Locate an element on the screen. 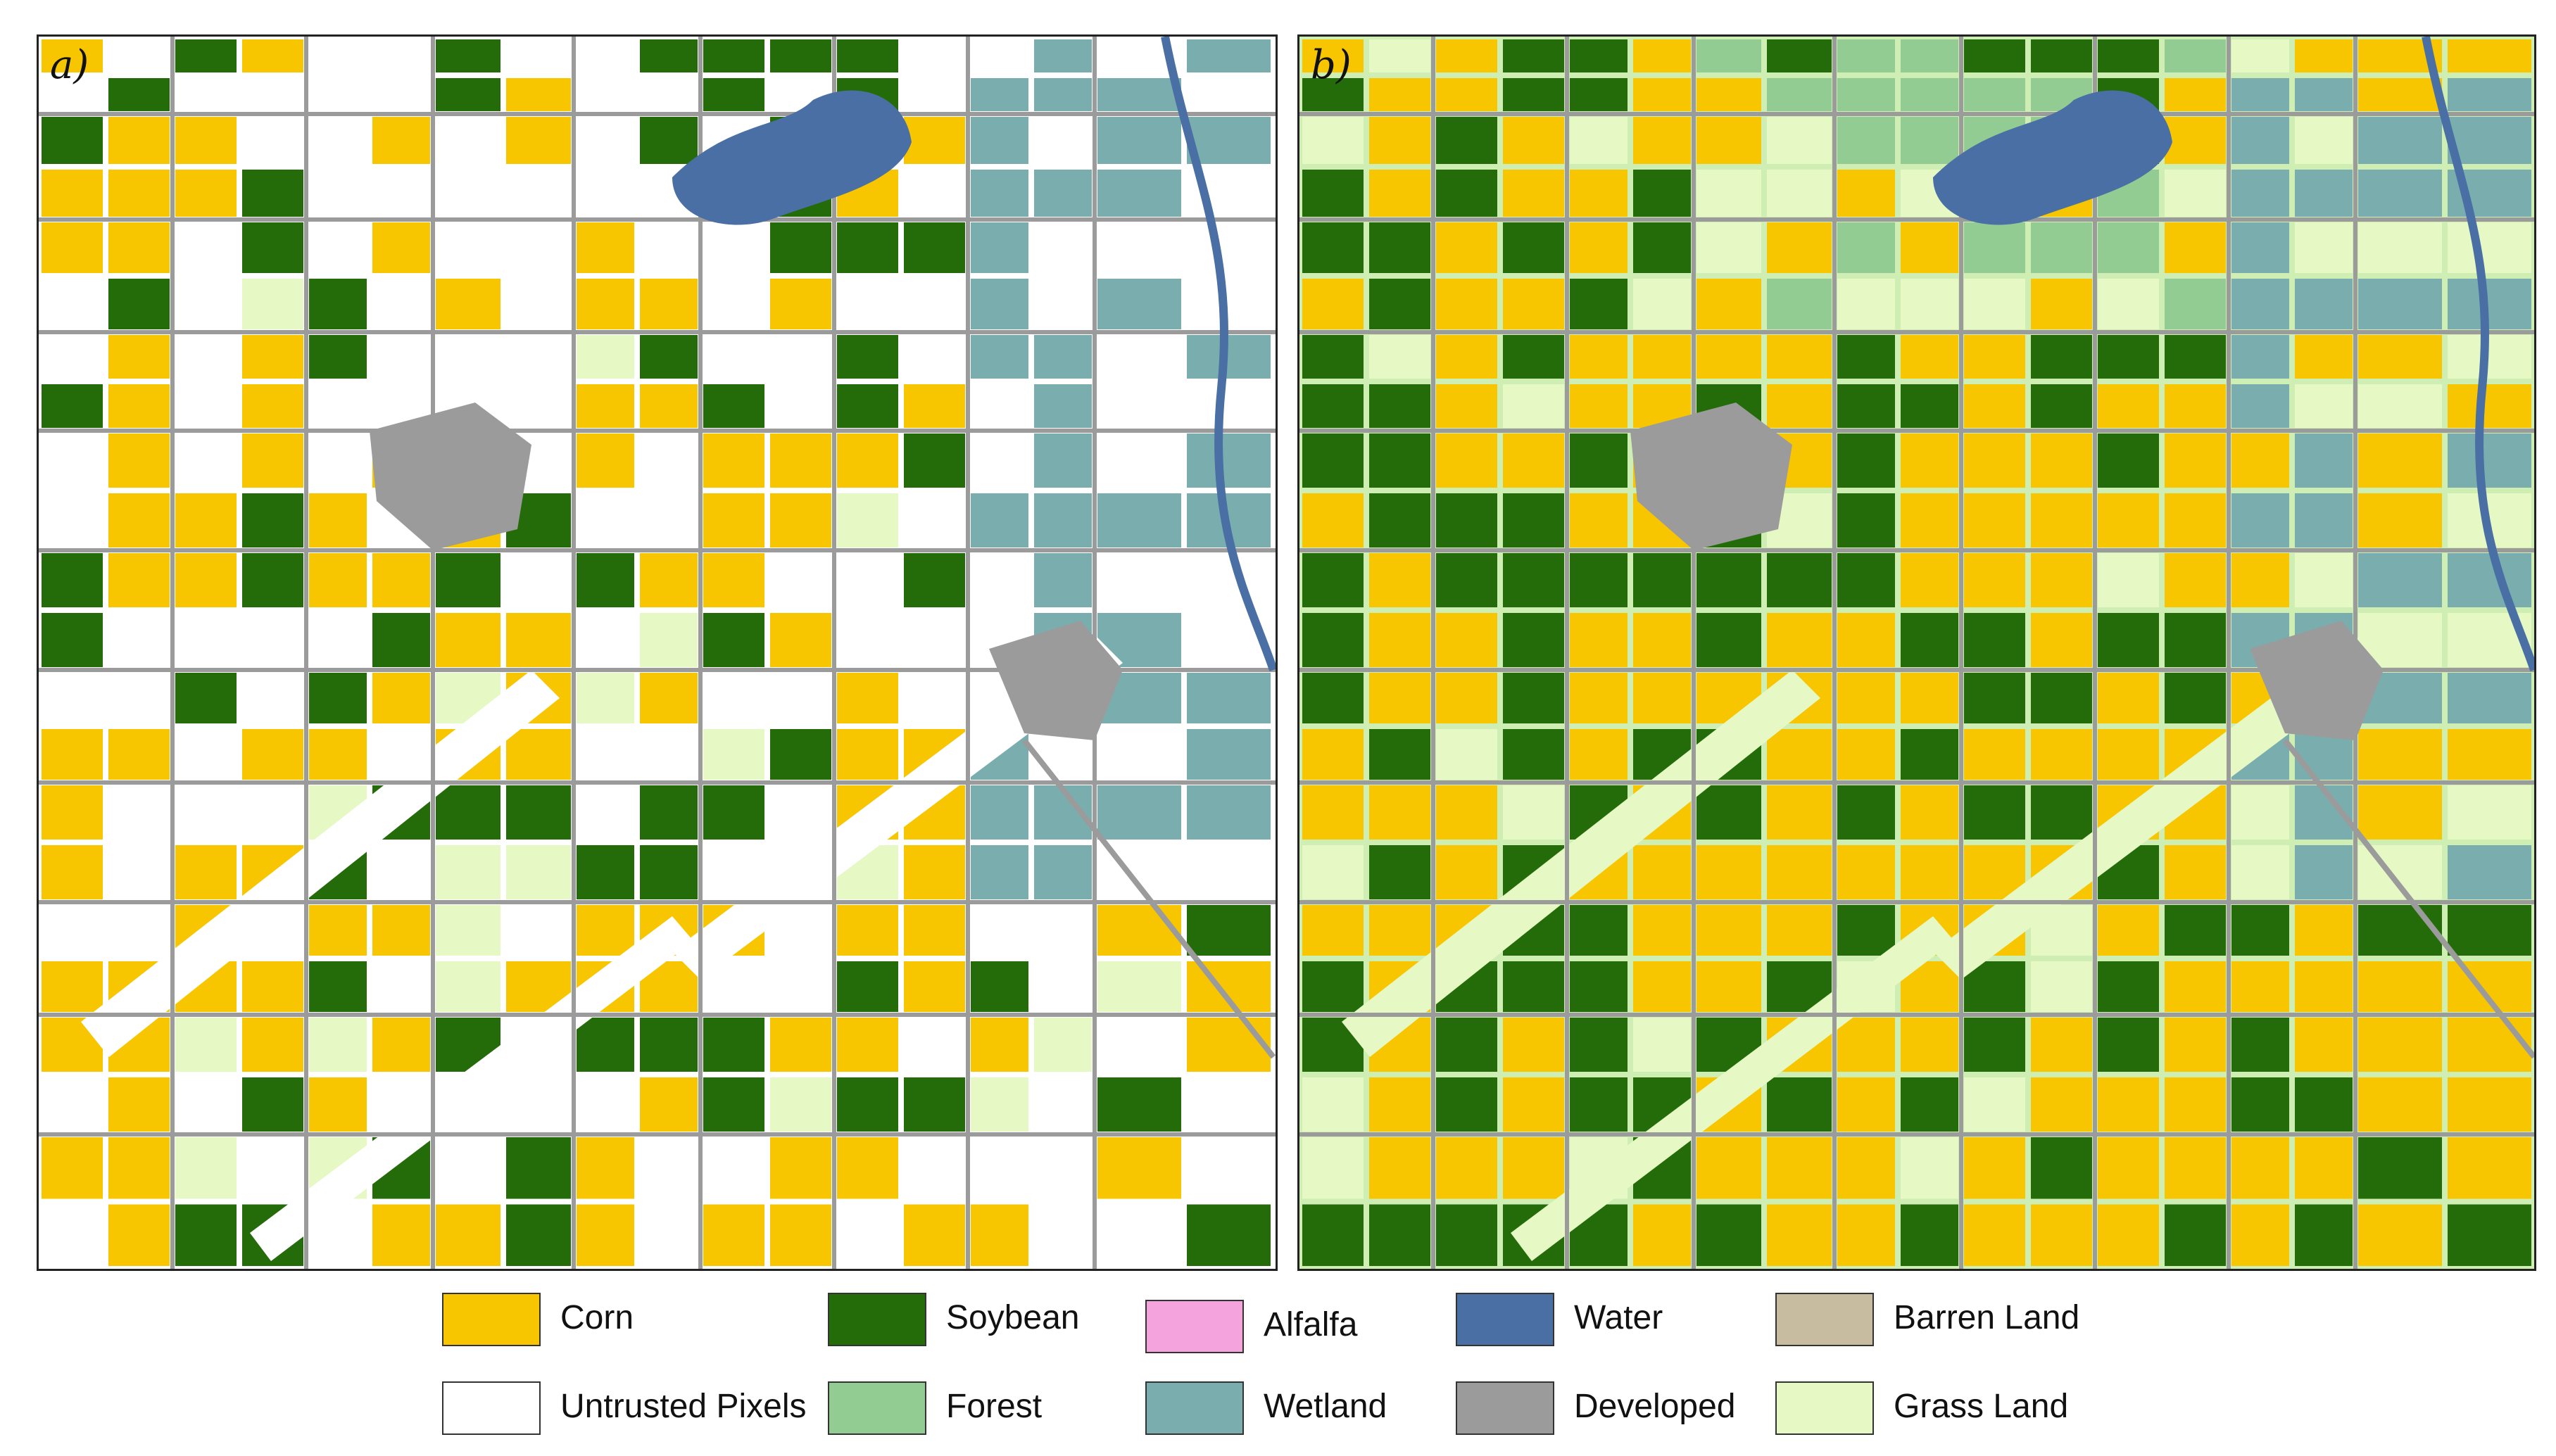  legend-label-water: Water is located at coordinates (1619, 1317).